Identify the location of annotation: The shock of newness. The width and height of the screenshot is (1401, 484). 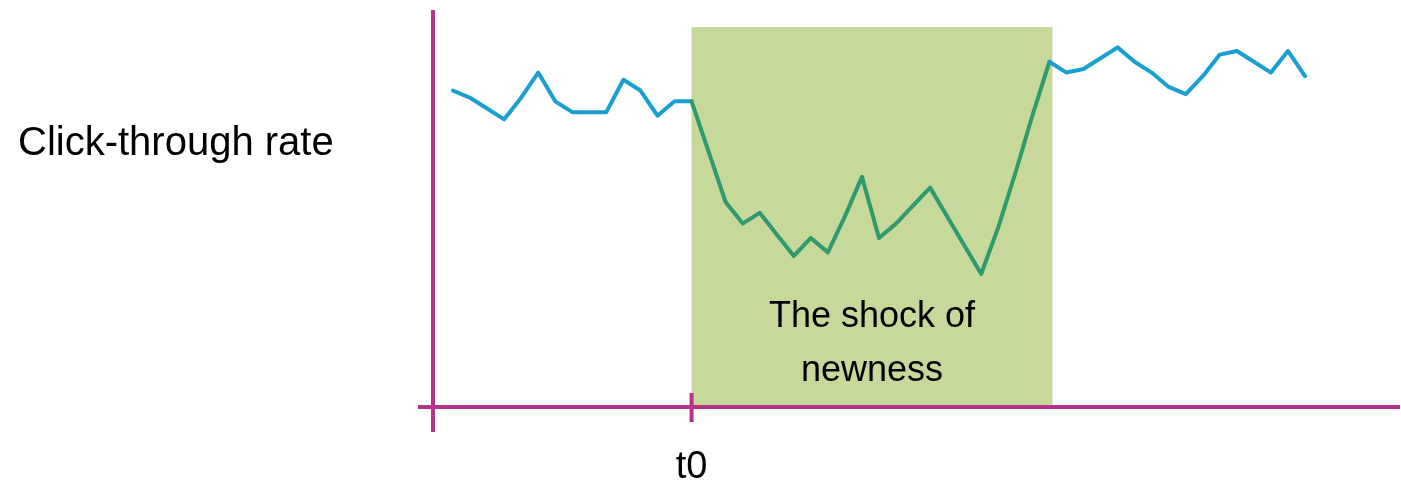
(872, 341).